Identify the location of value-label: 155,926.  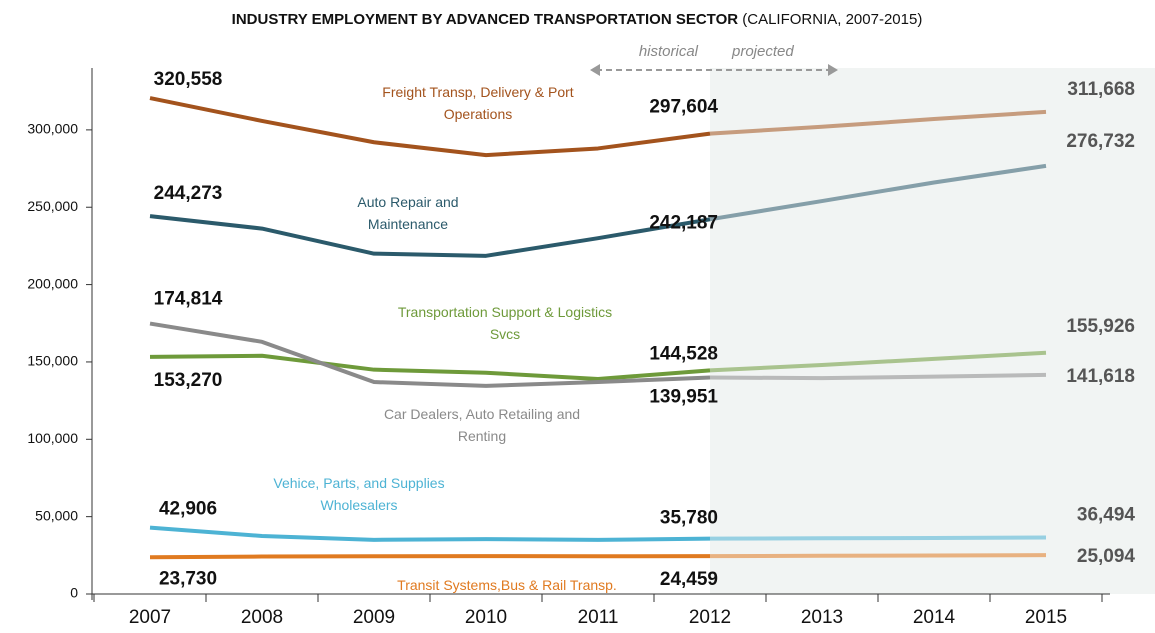
(1100, 326).